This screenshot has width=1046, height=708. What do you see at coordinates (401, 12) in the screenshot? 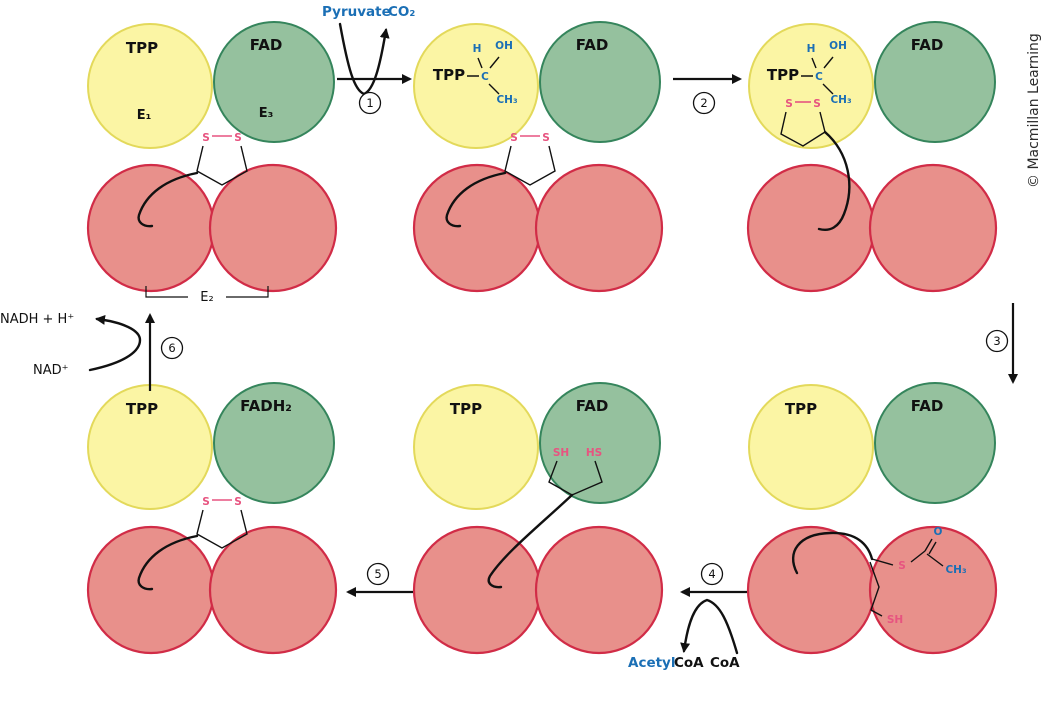
I see `co2-label: CO₂` at bounding box center [401, 12].